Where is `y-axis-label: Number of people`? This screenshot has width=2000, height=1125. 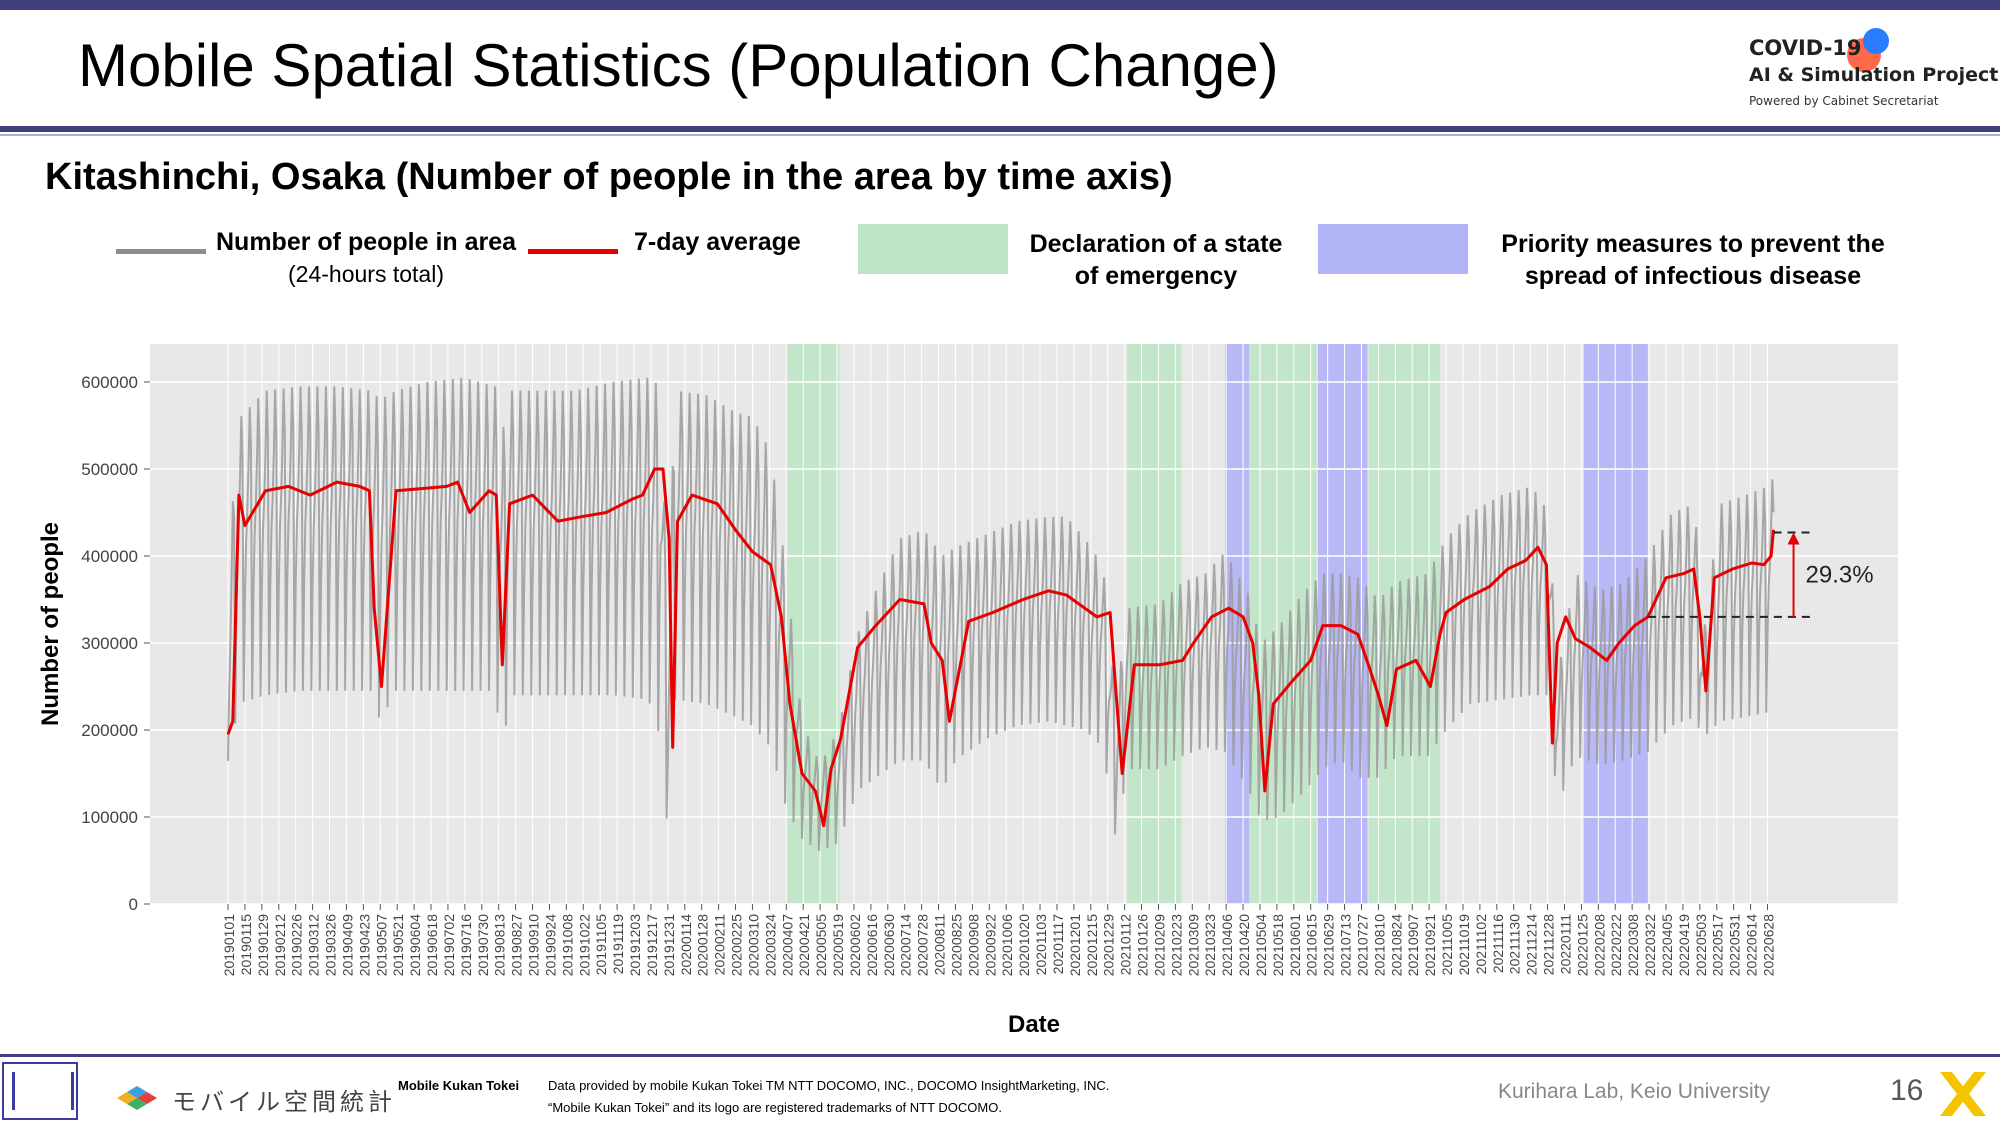 y-axis-label: Number of people is located at coordinates (50, 624).